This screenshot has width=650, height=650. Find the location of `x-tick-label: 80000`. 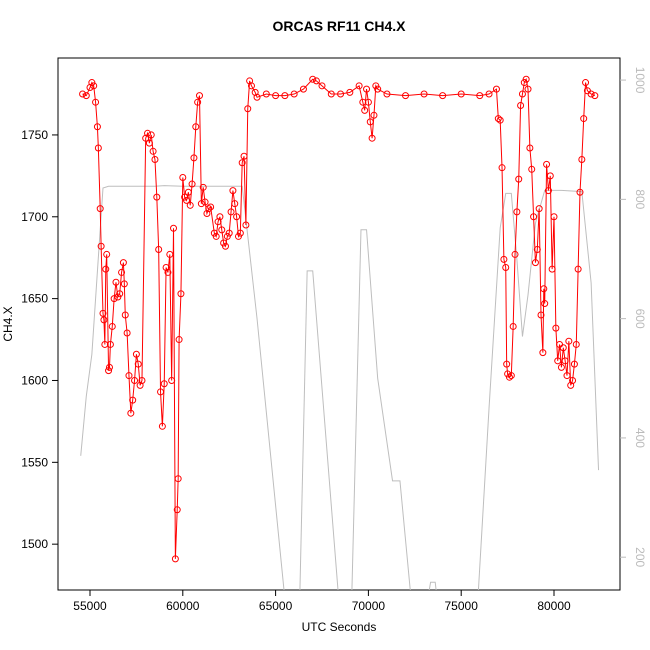

x-tick-label: 80000 is located at coordinates (554, 606).